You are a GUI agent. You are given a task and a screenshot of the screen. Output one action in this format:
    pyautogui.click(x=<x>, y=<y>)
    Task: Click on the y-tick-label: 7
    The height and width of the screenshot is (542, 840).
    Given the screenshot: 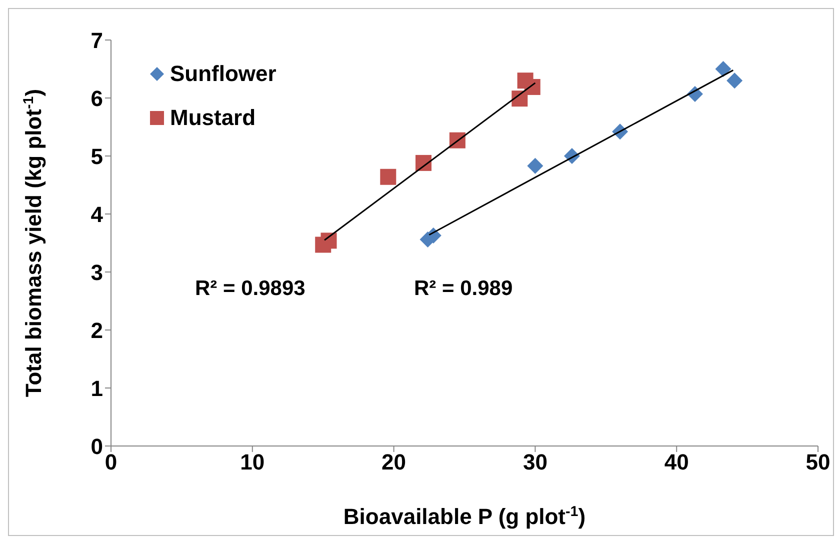 What is the action you would take?
    pyautogui.click(x=96, y=40)
    